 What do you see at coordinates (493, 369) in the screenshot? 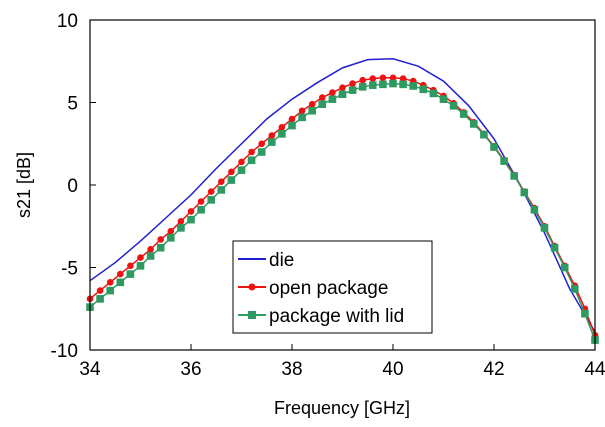
I see `x-tick-label: 42` at bounding box center [493, 369].